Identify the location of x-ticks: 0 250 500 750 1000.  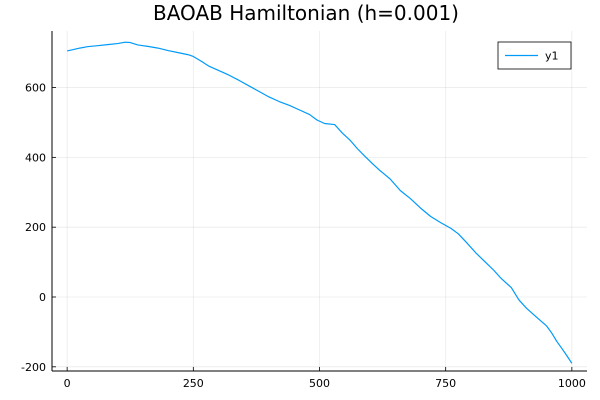
(325, 378).